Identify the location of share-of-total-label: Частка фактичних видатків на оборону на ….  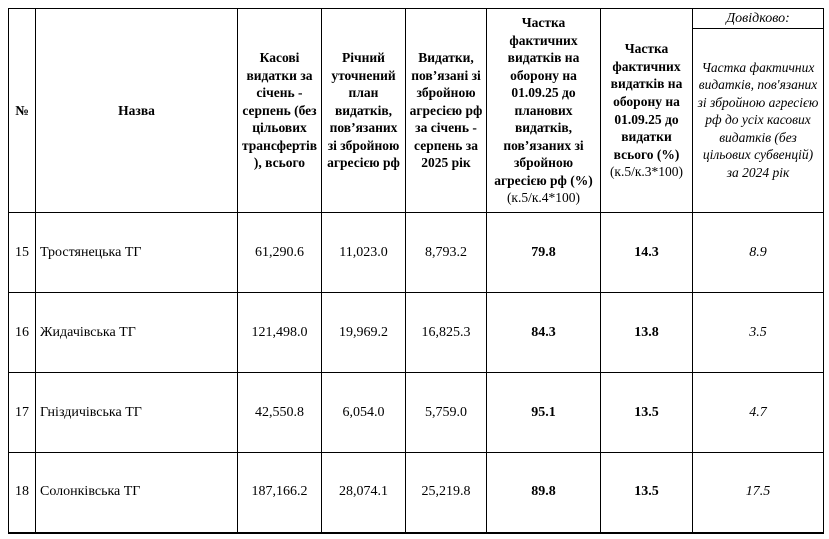
(646, 101).